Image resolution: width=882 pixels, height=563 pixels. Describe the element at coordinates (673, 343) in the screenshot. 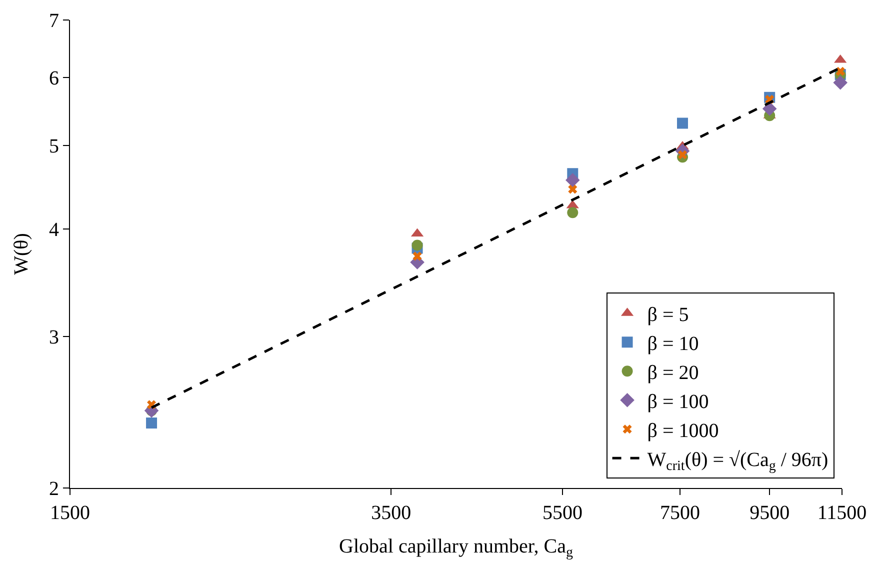

I see `legend-label: β = 10` at that location.